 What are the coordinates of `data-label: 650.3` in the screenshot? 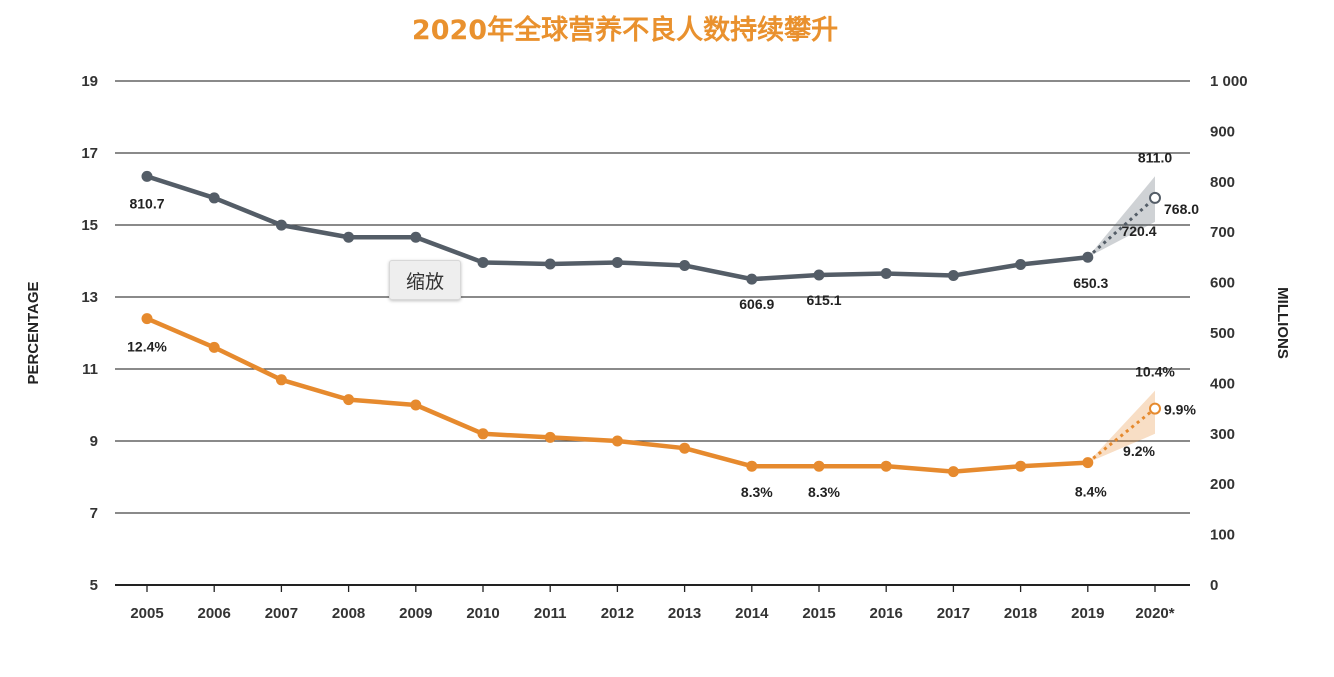 It's located at (1090, 283).